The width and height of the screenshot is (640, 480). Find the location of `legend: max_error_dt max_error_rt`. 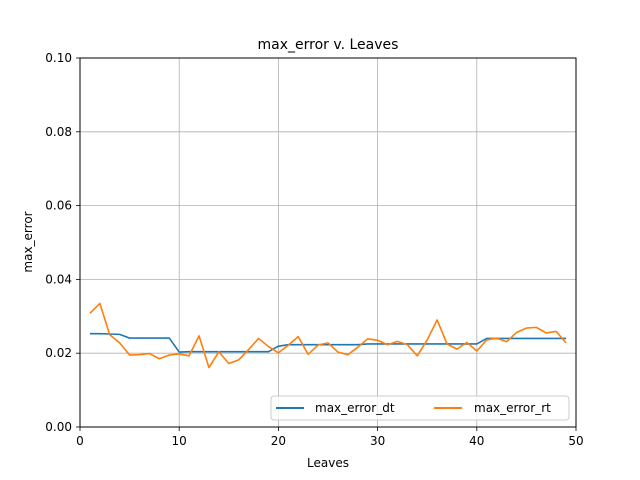

legend: max_error_dt max_error_rt is located at coordinates (420, 408).